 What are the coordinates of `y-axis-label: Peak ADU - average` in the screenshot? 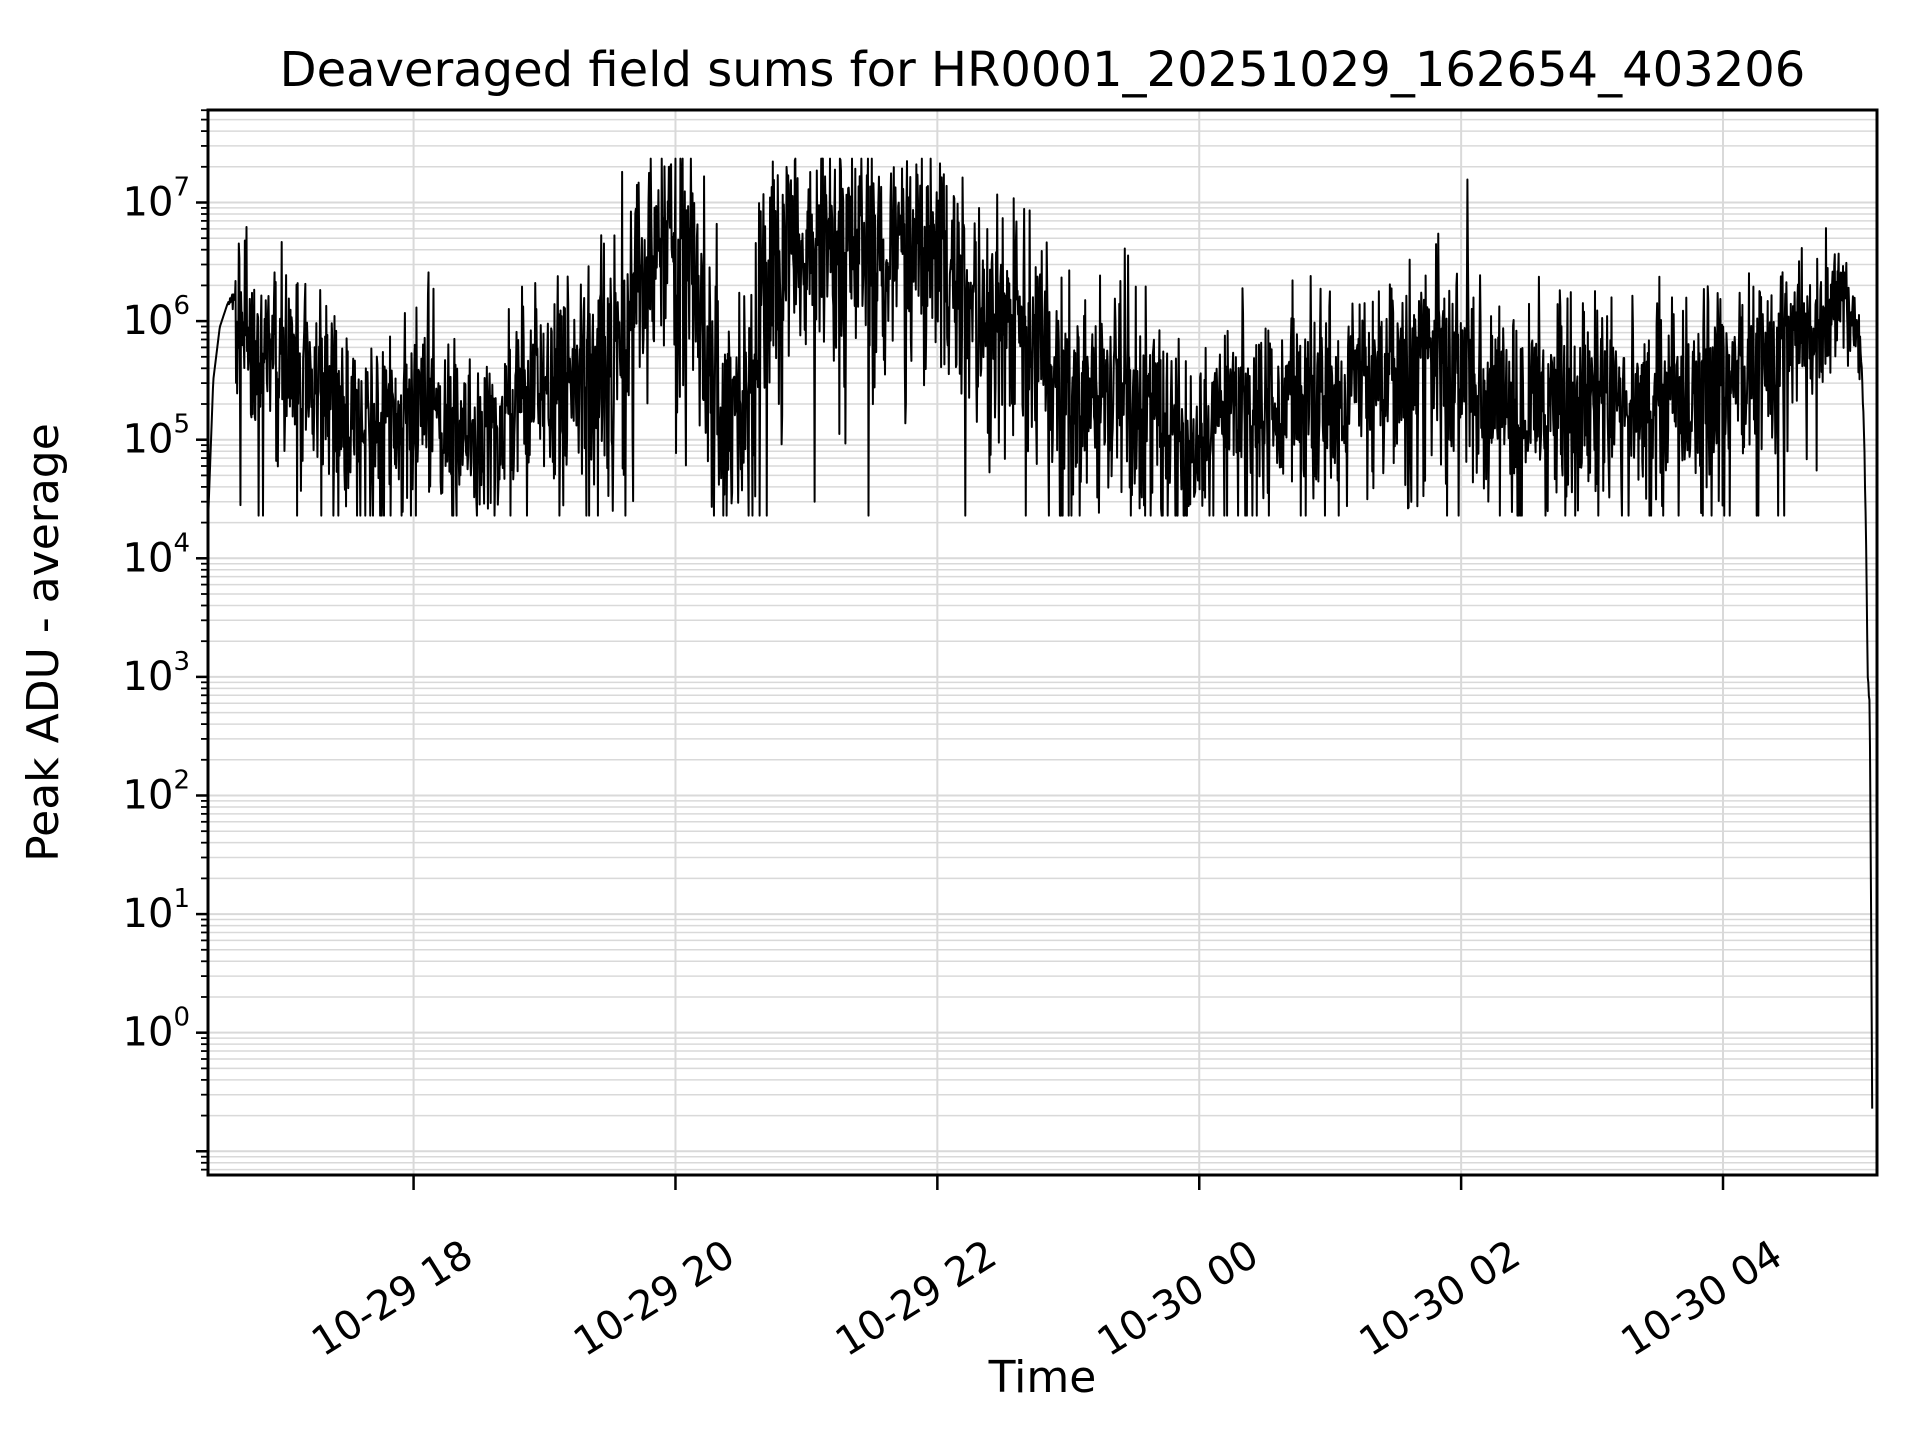 It's located at (43, 642).